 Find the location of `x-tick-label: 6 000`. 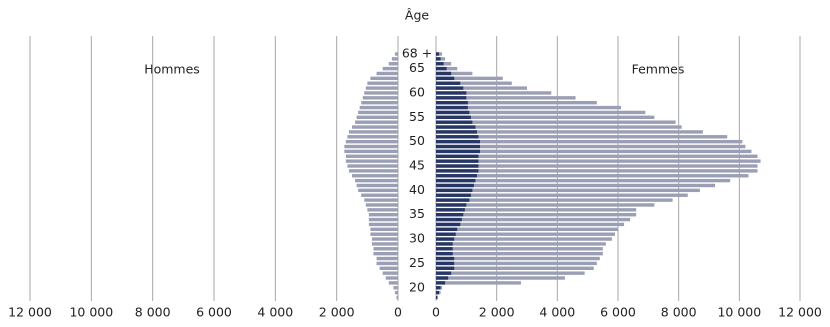

x-tick-label: 6 000 is located at coordinates (618, 312).